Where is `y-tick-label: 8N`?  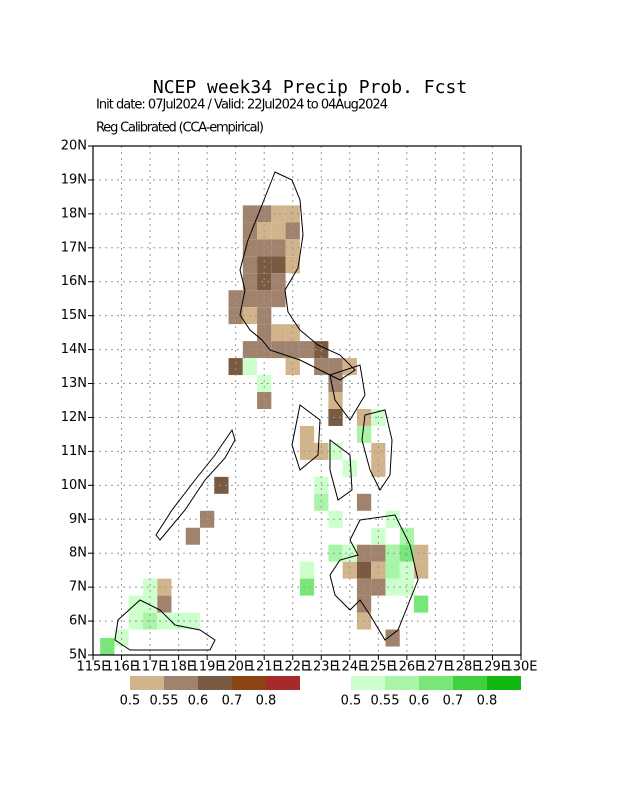
y-tick-label: 8N is located at coordinates (78, 553).